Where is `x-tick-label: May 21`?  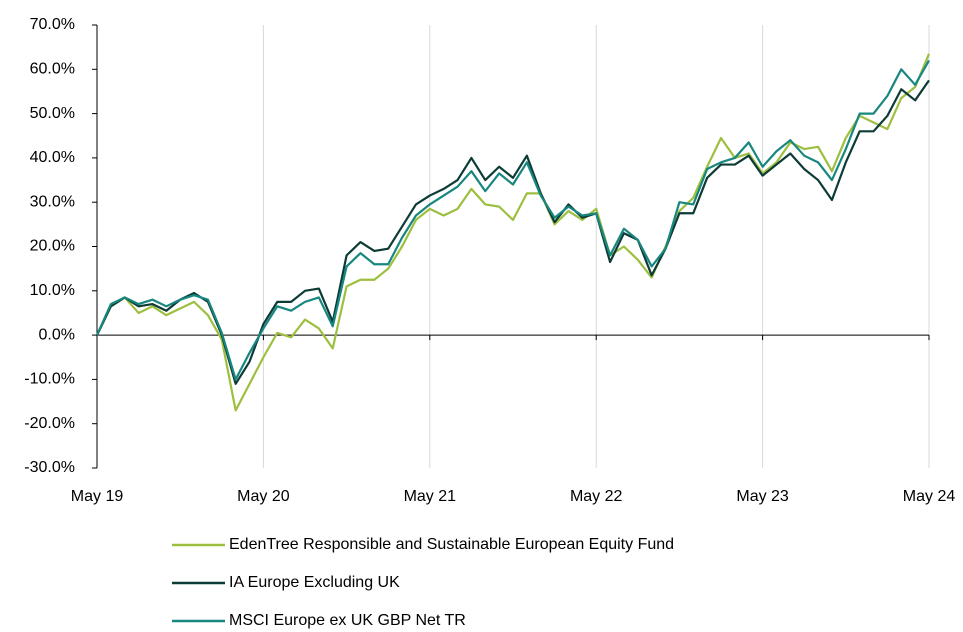 x-tick-label: May 21 is located at coordinates (430, 496).